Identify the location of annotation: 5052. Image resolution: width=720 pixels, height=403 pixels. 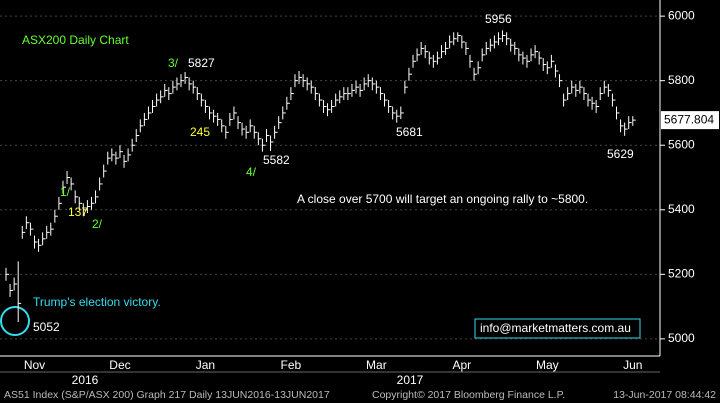
(46, 327).